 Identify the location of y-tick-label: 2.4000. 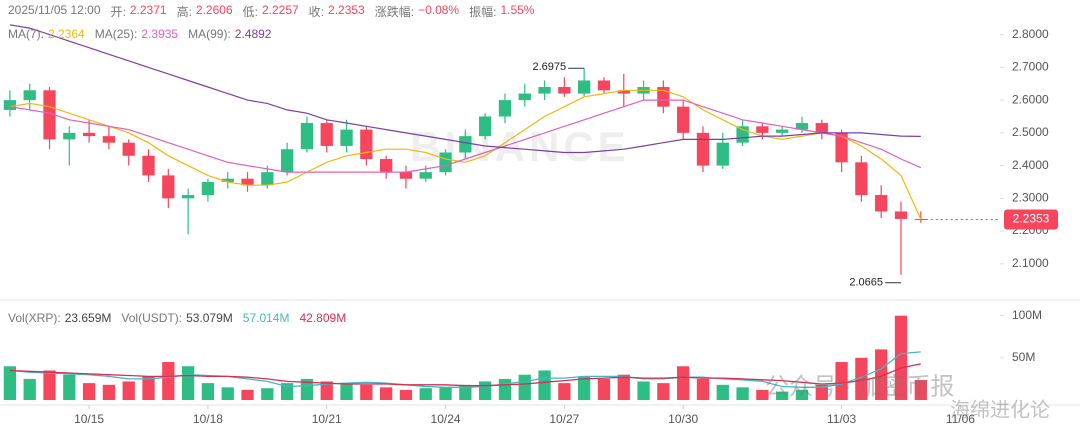
(1030, 165).